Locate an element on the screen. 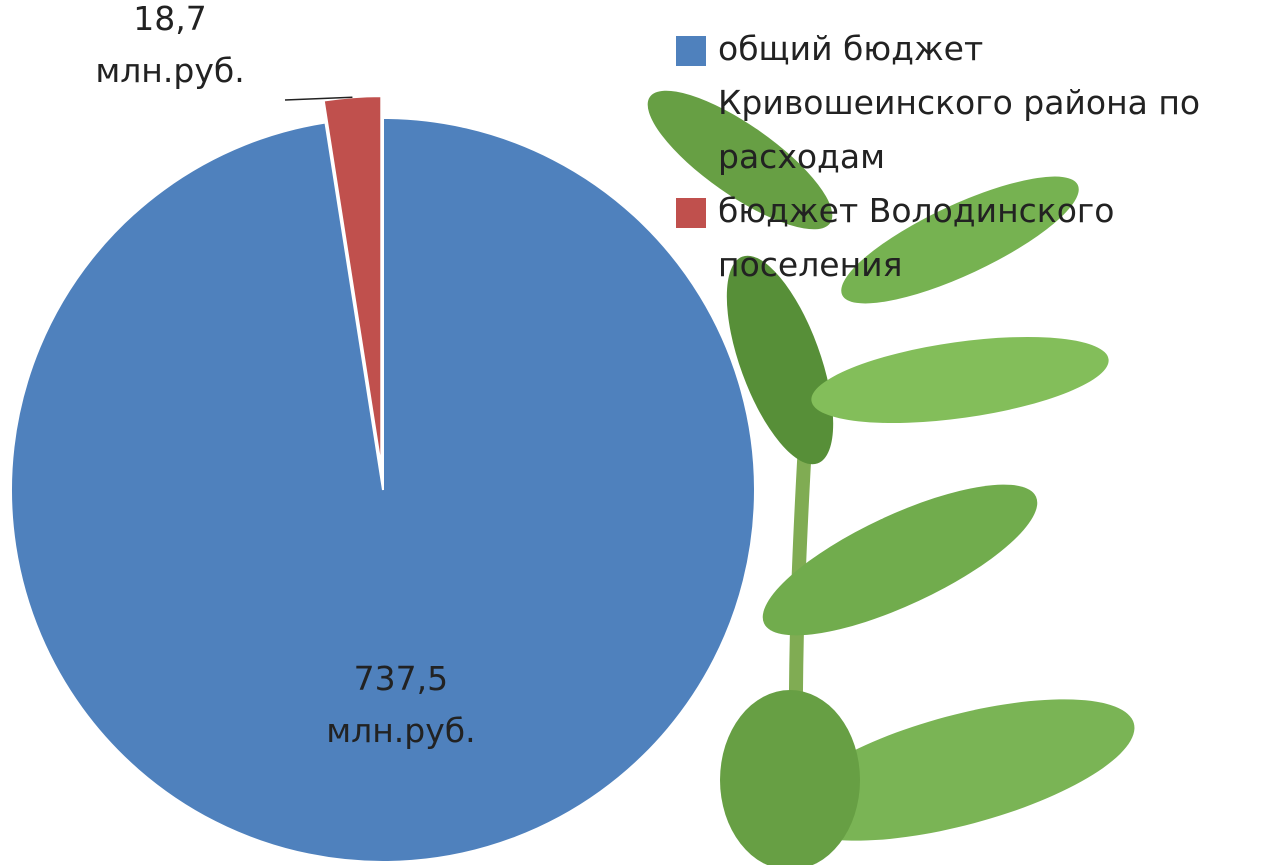 This screenshot has height=865, width=1284. legend-item: бюджет Володинского поселения is located at coordinates (976, 238).